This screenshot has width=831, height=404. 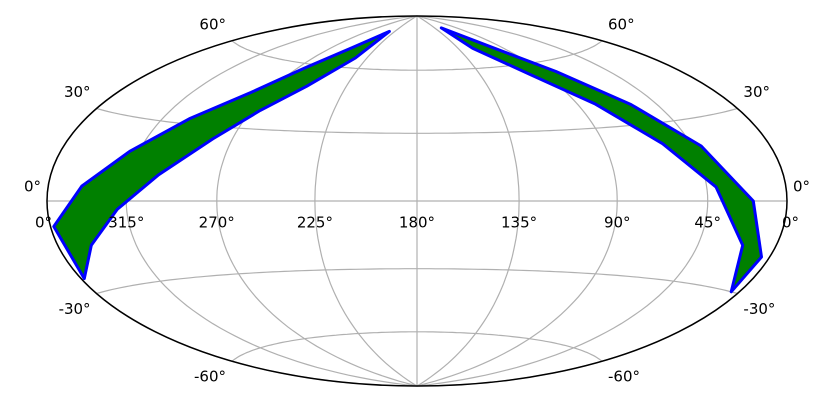 What do you see at coordinates (417, 223) in the screenshot?
I see `lon-tick-label: 180°` at bounding box center [417, 223].